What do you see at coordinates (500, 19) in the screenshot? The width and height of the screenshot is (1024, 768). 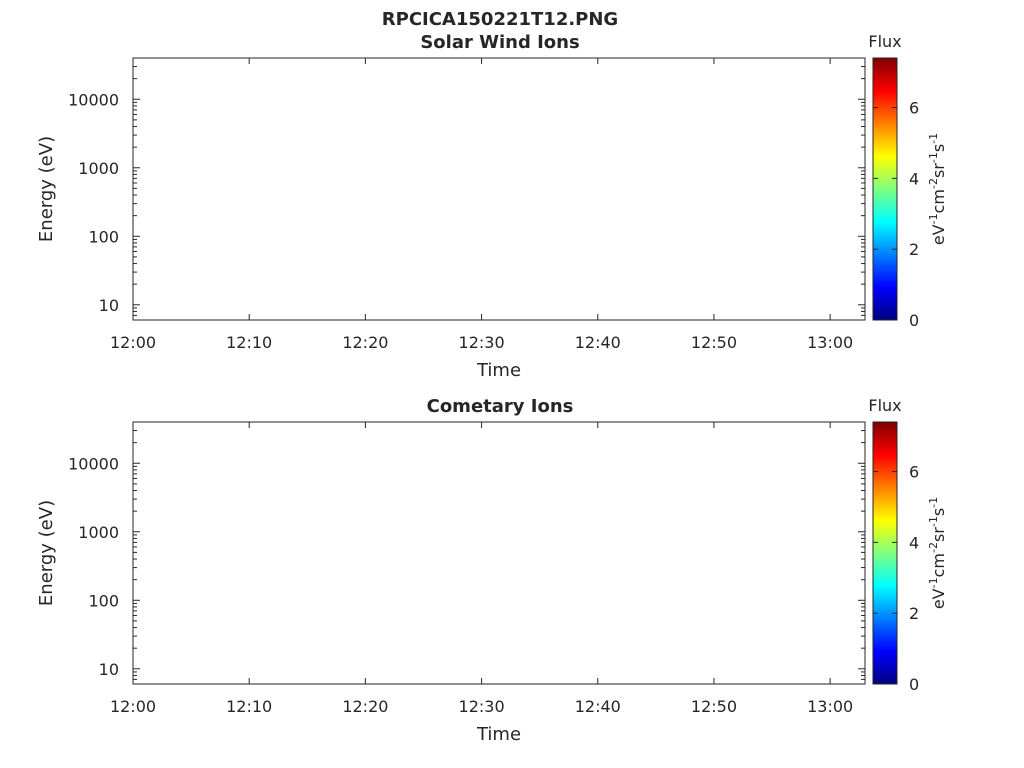 I see `figure-title: RPCICA150221T12.PNG` at bounding box center [500, 19].